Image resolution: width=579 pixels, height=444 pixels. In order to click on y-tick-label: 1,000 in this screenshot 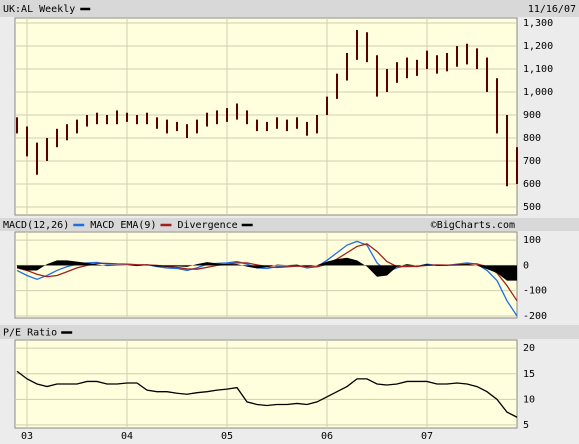, I will do `click(538, 92)`.